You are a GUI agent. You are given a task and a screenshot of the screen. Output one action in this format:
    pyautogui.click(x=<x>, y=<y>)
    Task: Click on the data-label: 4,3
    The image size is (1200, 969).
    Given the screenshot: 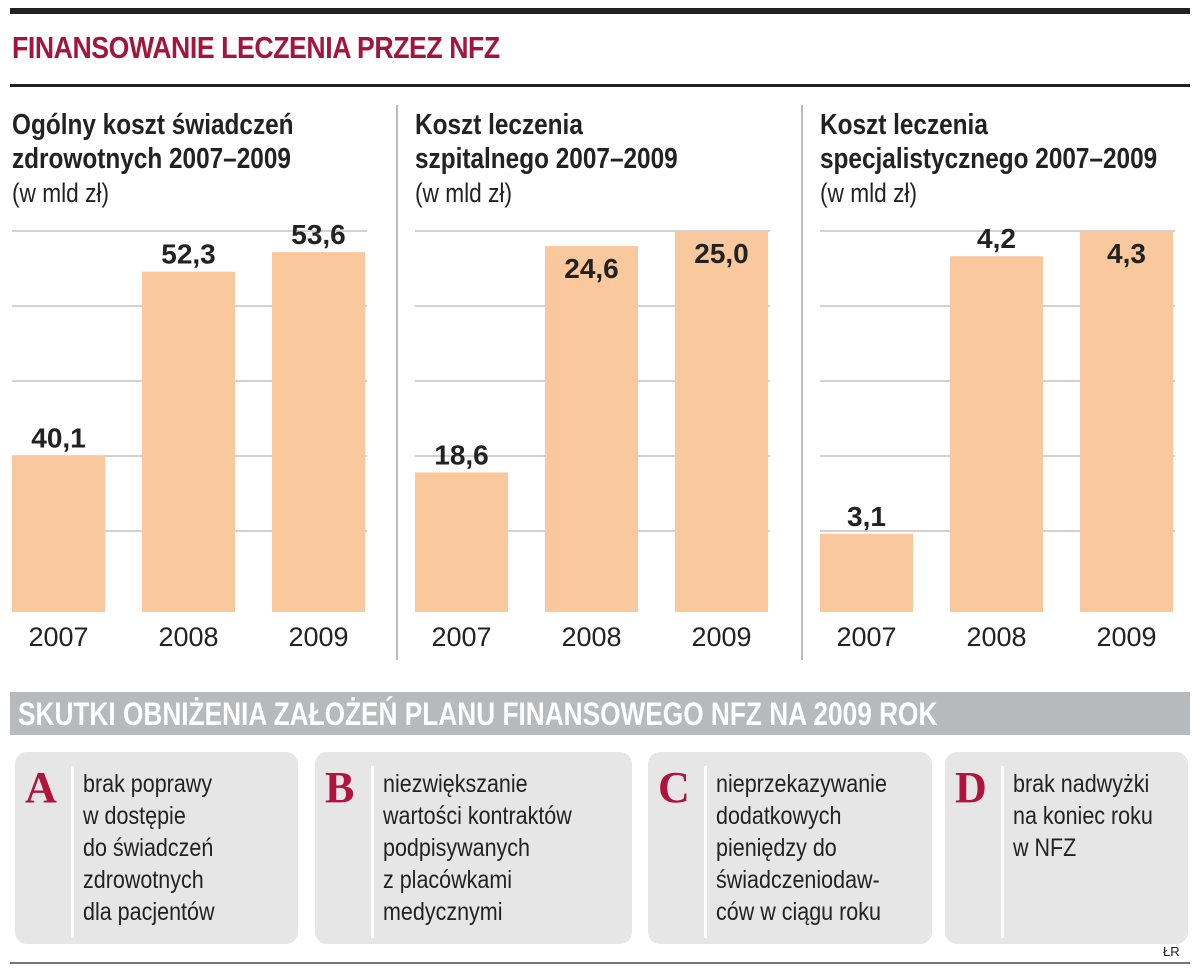 What is the action you would take?
    pyautogui.click(x=1126, y=253)
    